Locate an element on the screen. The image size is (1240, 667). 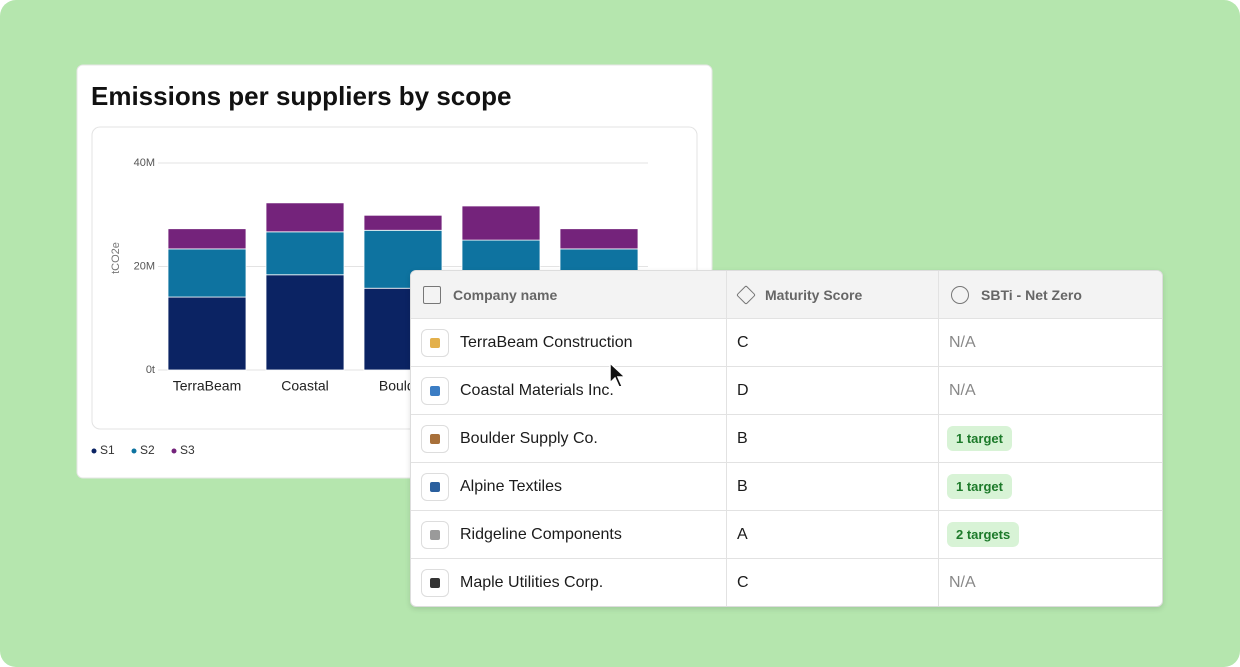
table-row: Boulder Supply Co. B 1 target is located at coordinates (786, 438).